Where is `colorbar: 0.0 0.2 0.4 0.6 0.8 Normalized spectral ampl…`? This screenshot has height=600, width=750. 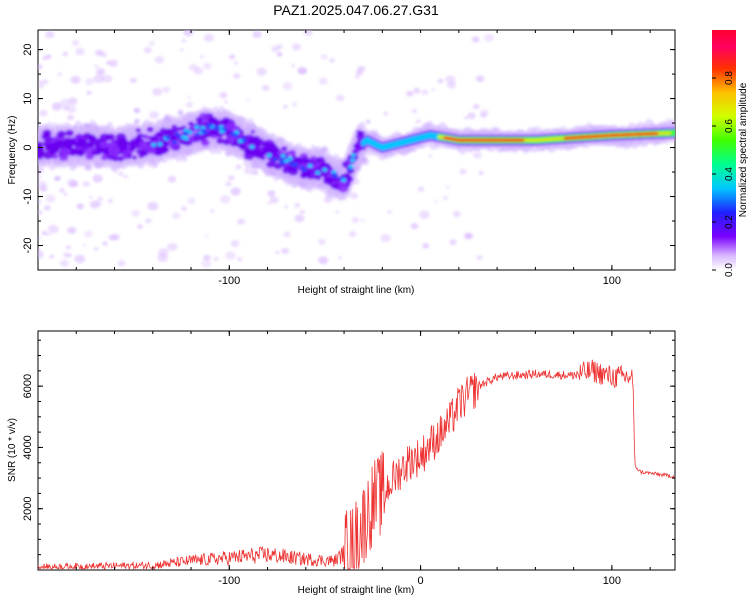 colorbar: 0.0 0.2 0.4 0.6 0.8 Normalized spectral ampl… is located at coordinates (730, 153).